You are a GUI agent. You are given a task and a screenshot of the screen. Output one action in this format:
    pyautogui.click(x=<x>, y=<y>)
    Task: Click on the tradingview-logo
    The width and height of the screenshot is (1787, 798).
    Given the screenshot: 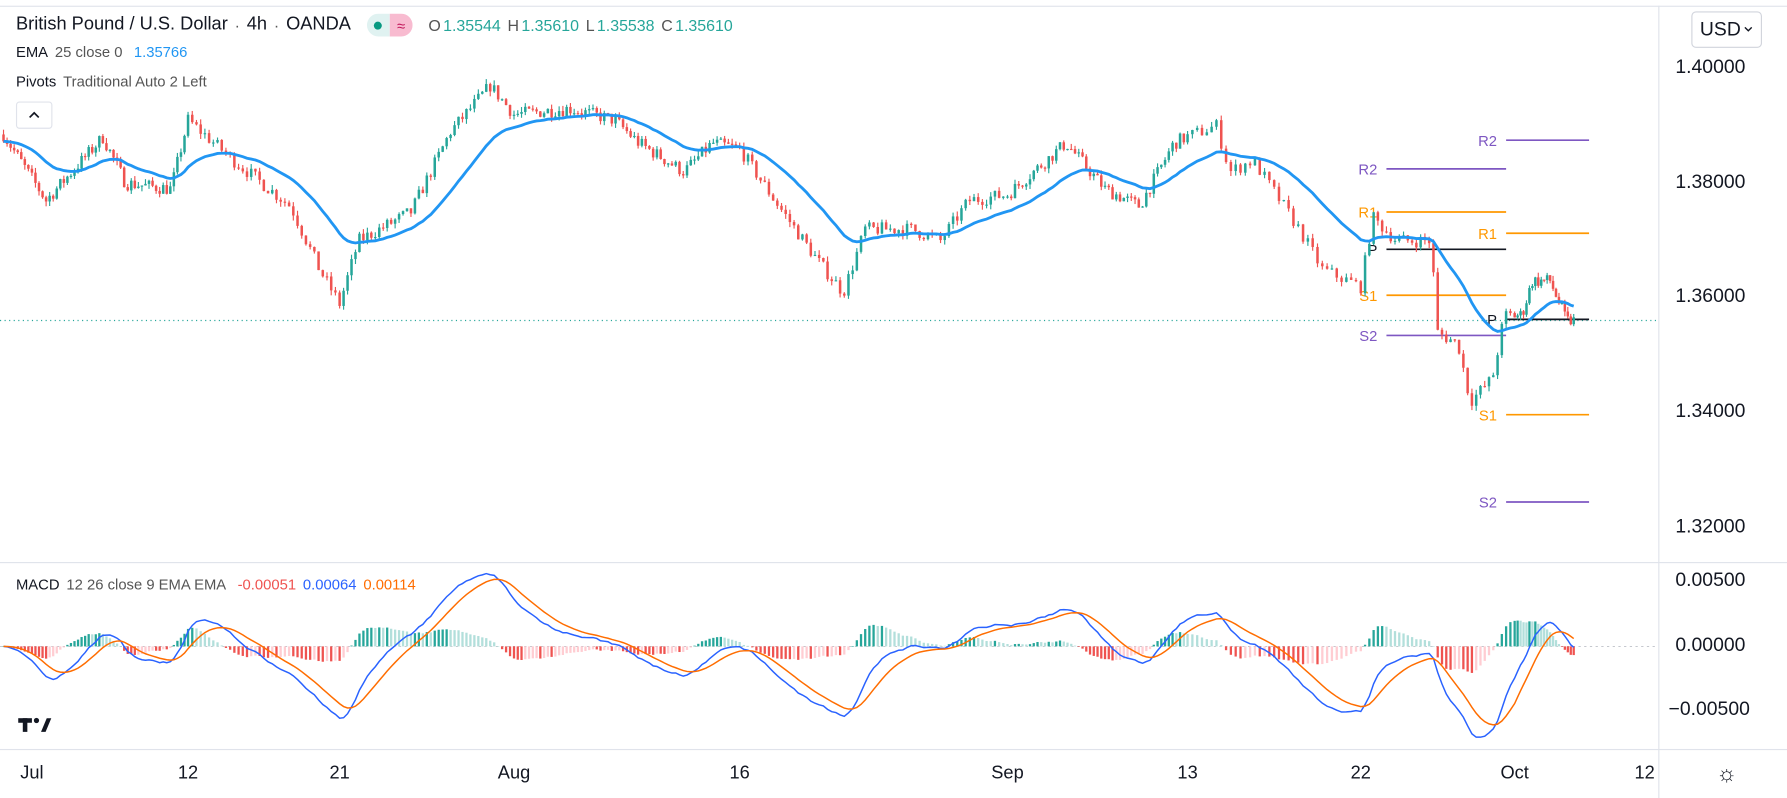 What is the action you would take?
    pyautogui.click(x=35, y=725)
    